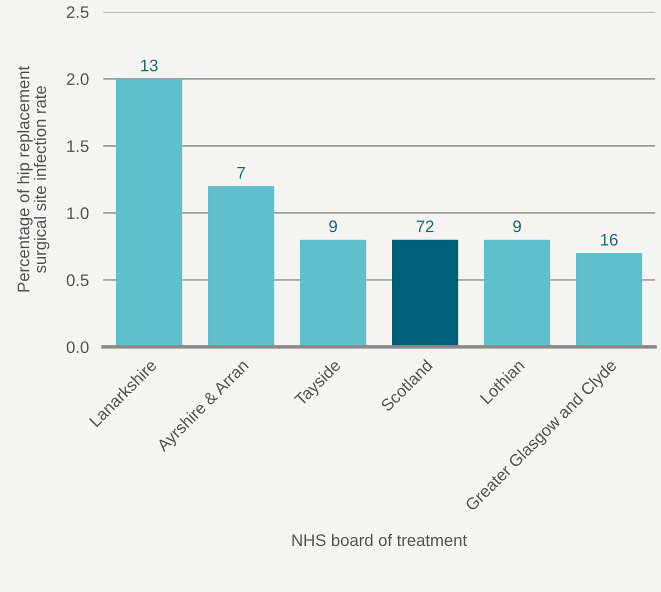 This screenshot has height=592, width=661. I want to click on y-tick-label: 0.0, so click(77, 347).